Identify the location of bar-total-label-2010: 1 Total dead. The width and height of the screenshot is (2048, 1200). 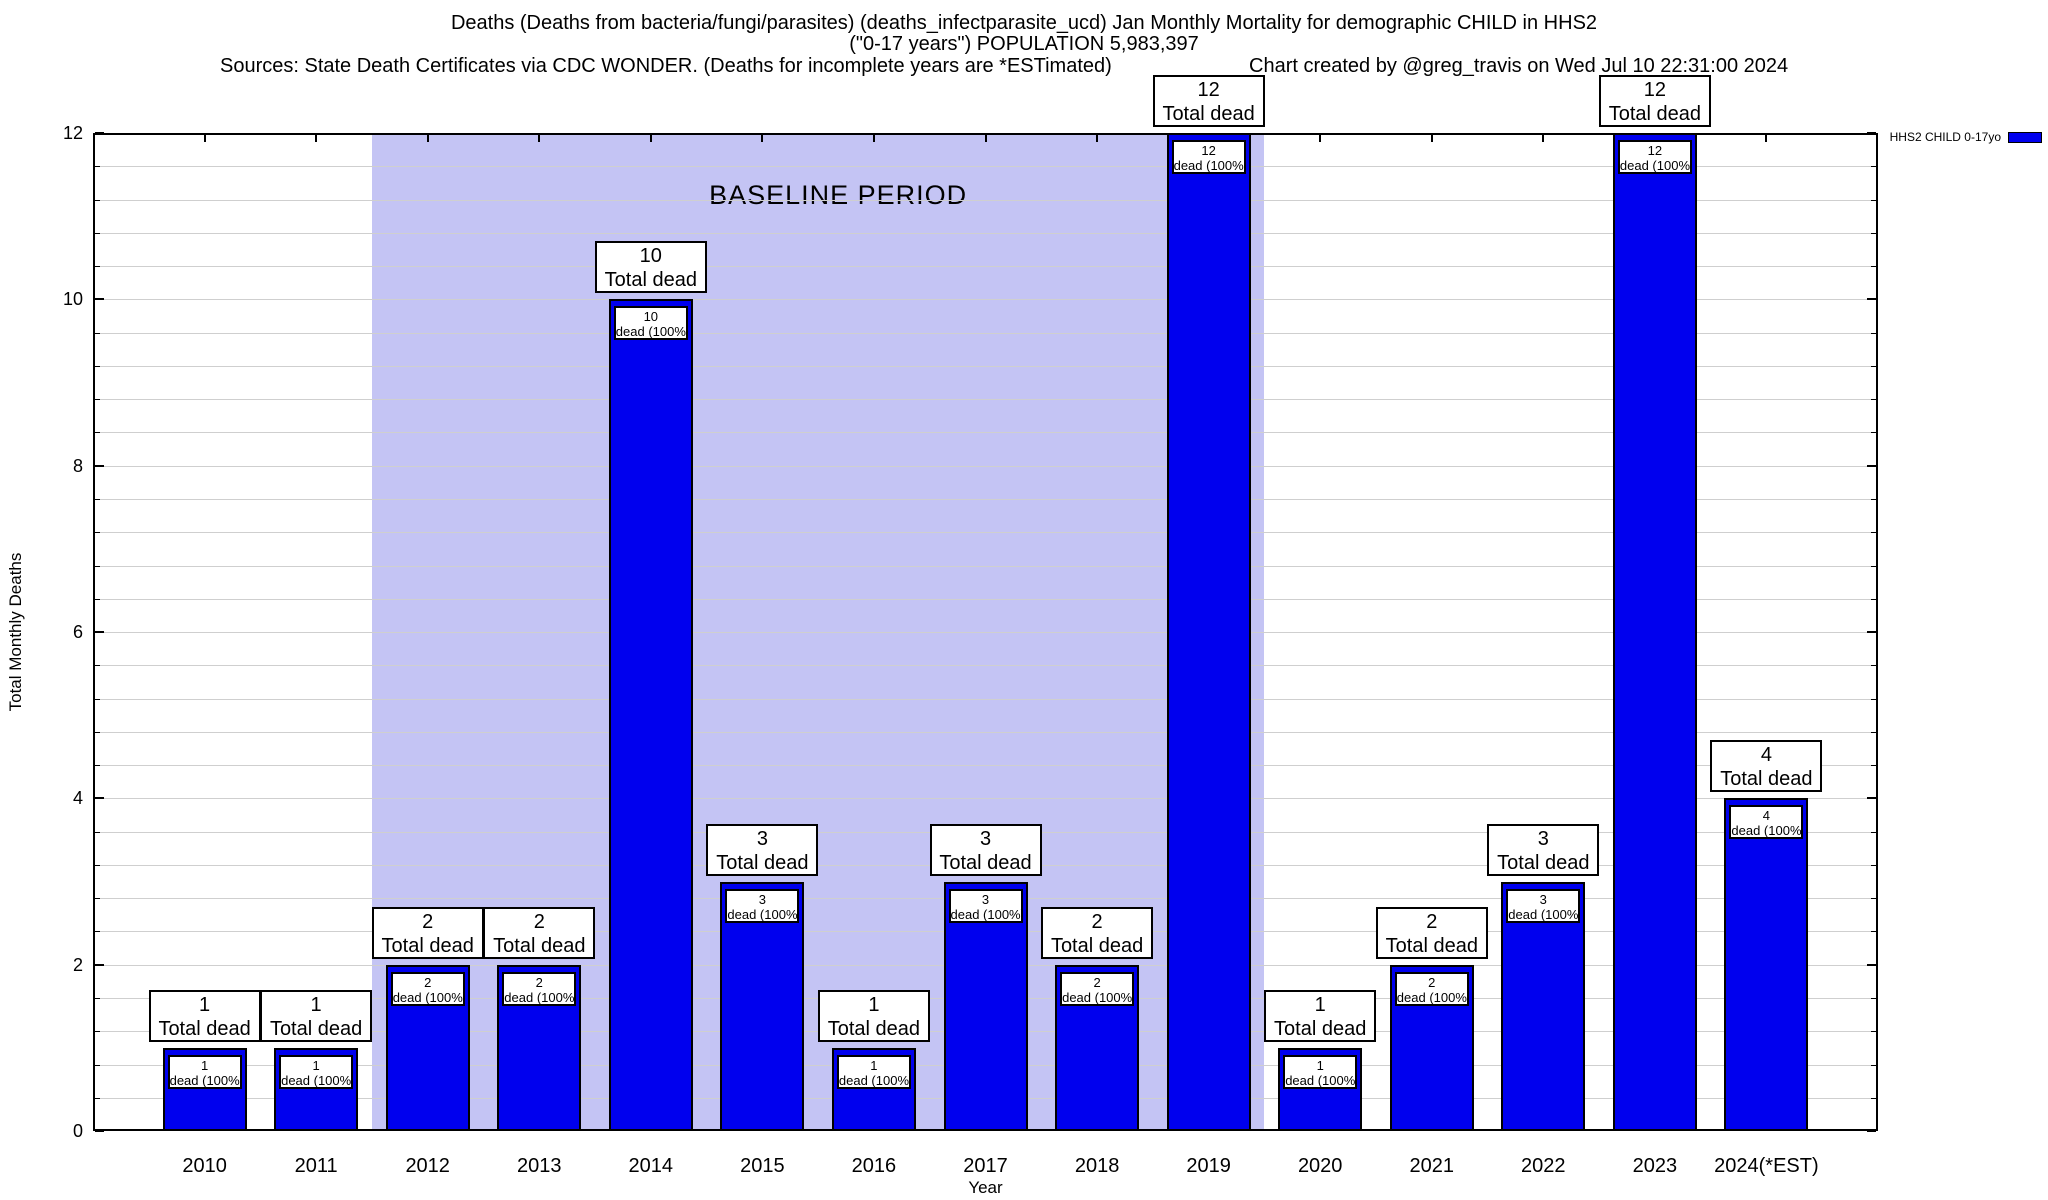
(204, 1015).